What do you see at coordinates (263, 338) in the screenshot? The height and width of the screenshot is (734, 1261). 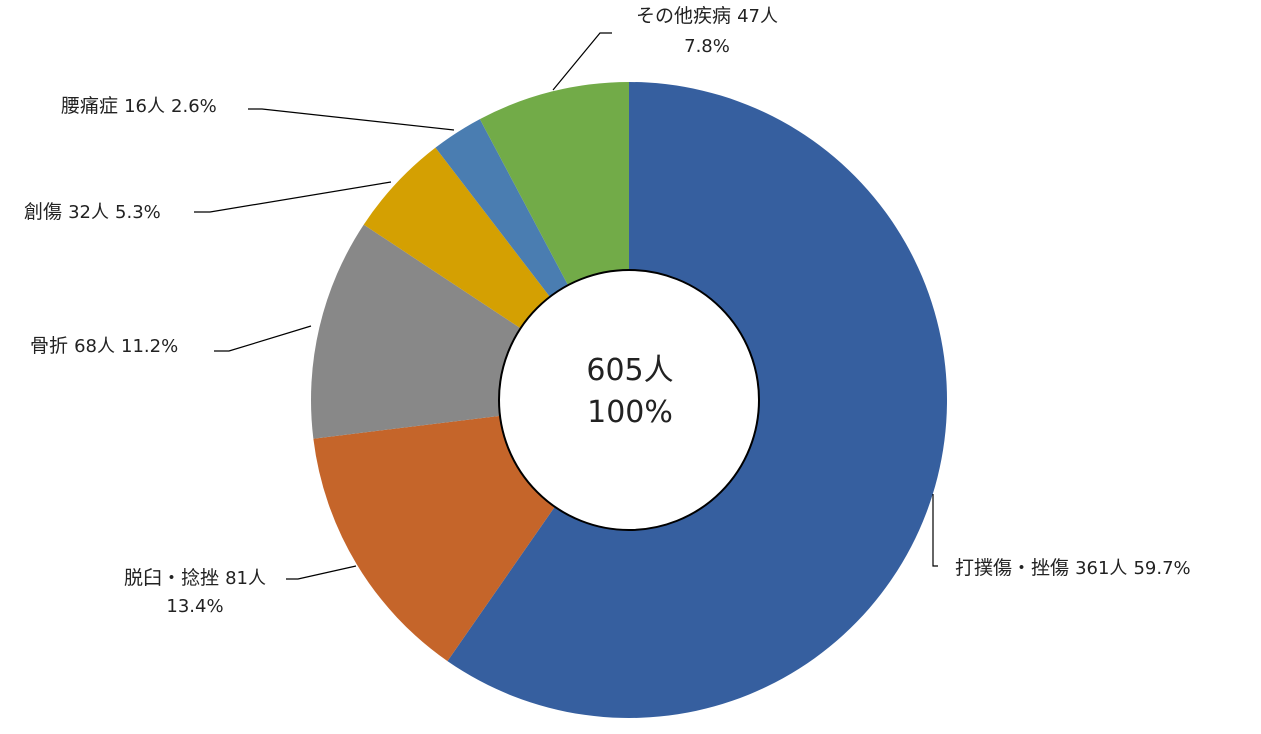 I see `leader-line-fracture` at bounding box center [263, 338].